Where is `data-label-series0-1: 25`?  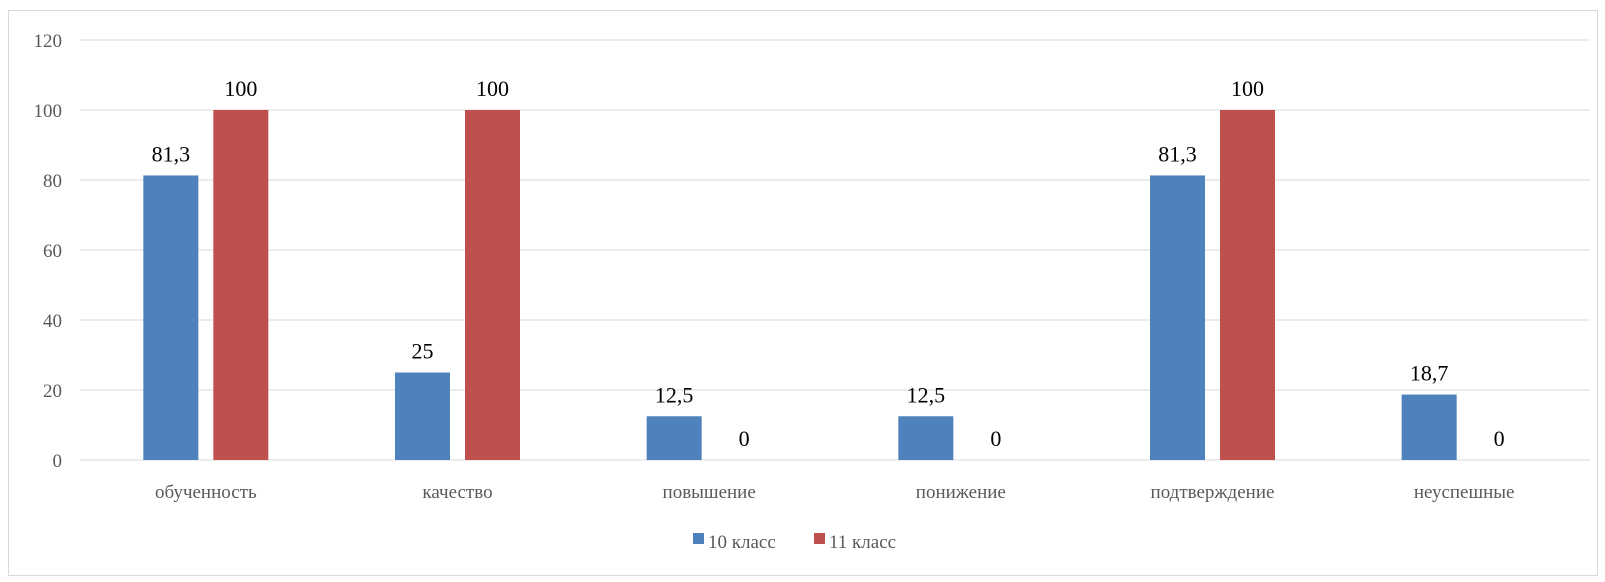
data-label-series0-1: 25 is located at coordinates (423, 351).